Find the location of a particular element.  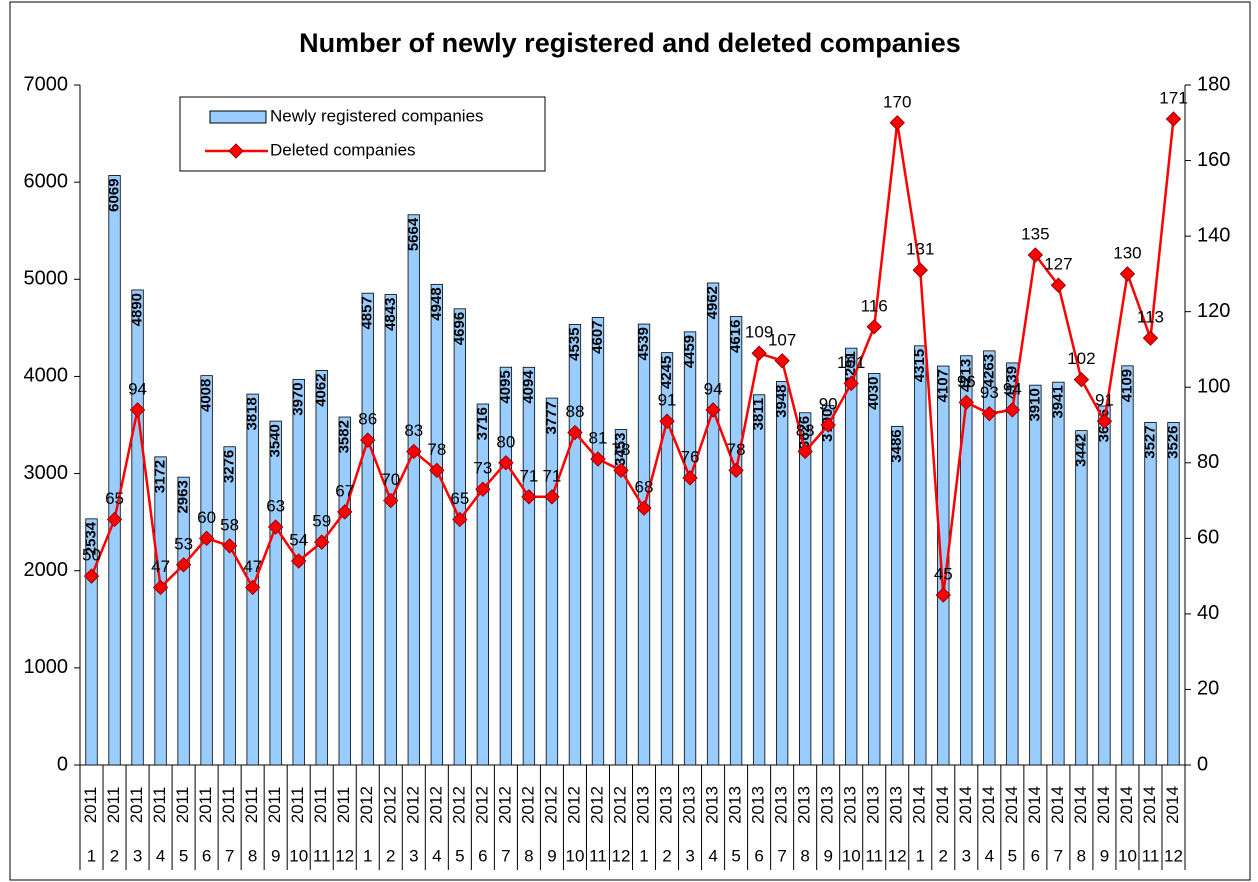

line-label: 47 is located at coordinates (252, 566).